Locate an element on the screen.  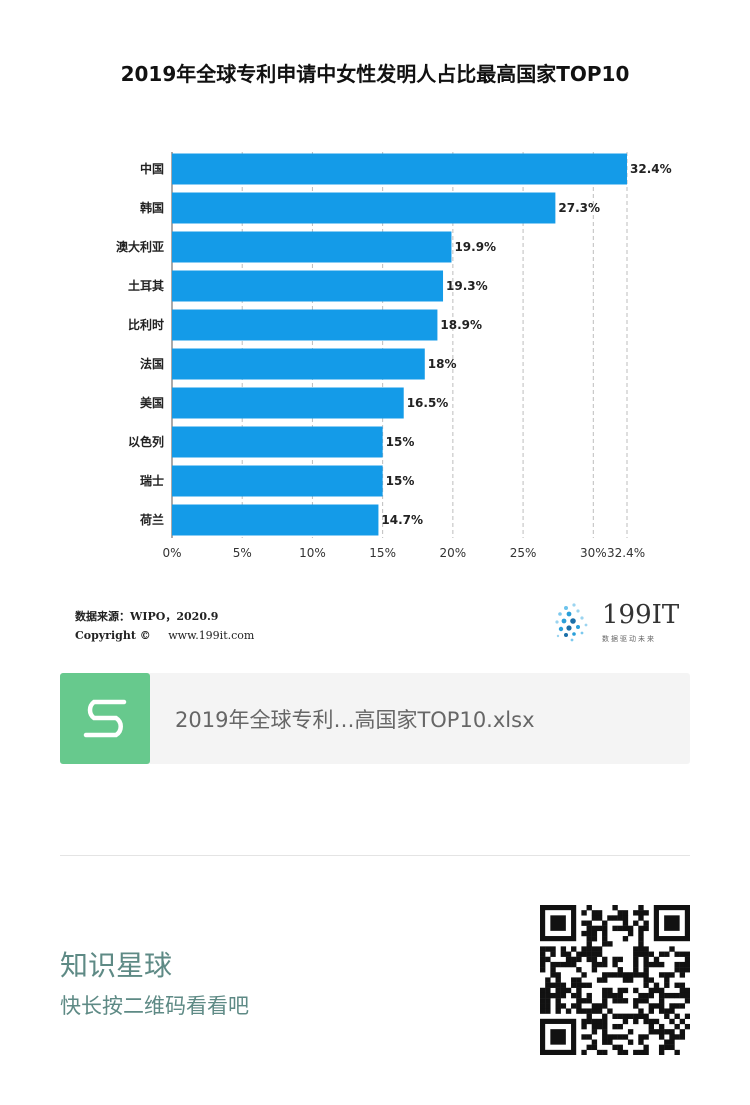
s-letter-icon is located at coordinates (105, 718).